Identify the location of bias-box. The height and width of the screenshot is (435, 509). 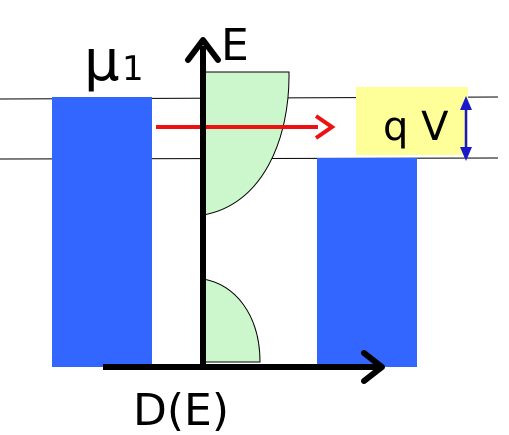
(412, 121).